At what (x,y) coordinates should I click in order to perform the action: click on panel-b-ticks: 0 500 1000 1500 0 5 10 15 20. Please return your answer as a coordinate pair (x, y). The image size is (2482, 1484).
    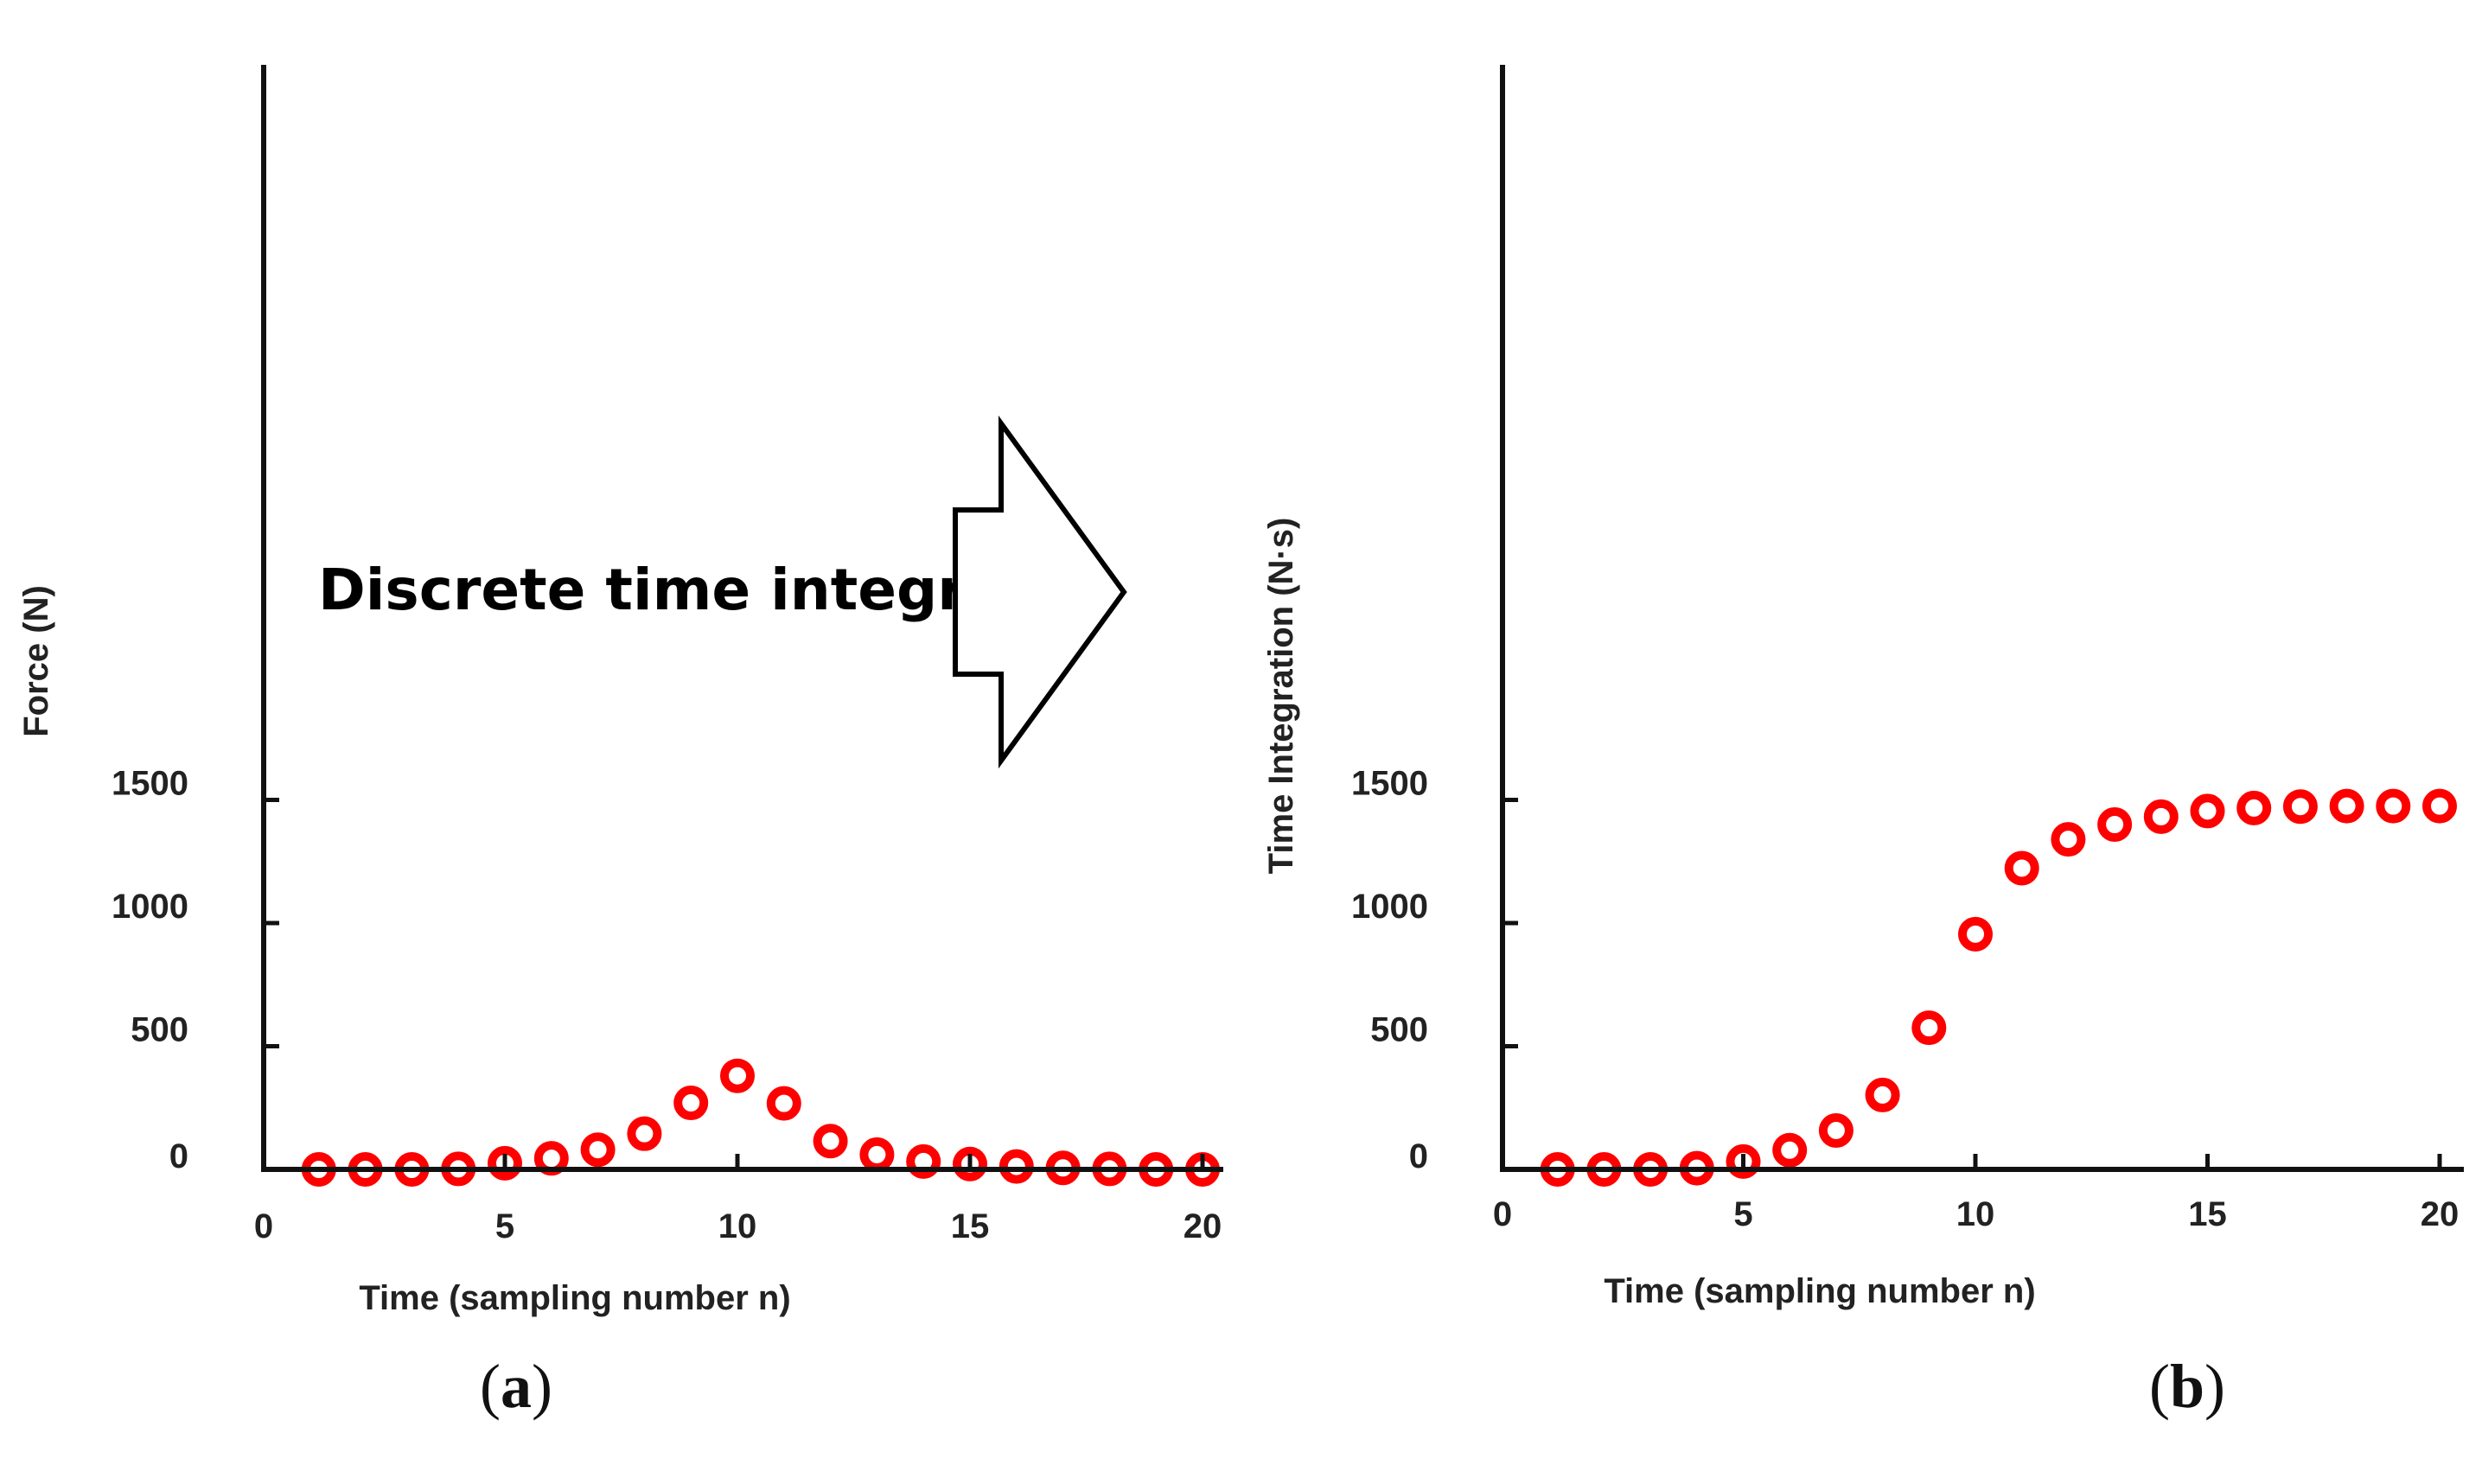
    Looking at the image, I should click on (1905, 999).